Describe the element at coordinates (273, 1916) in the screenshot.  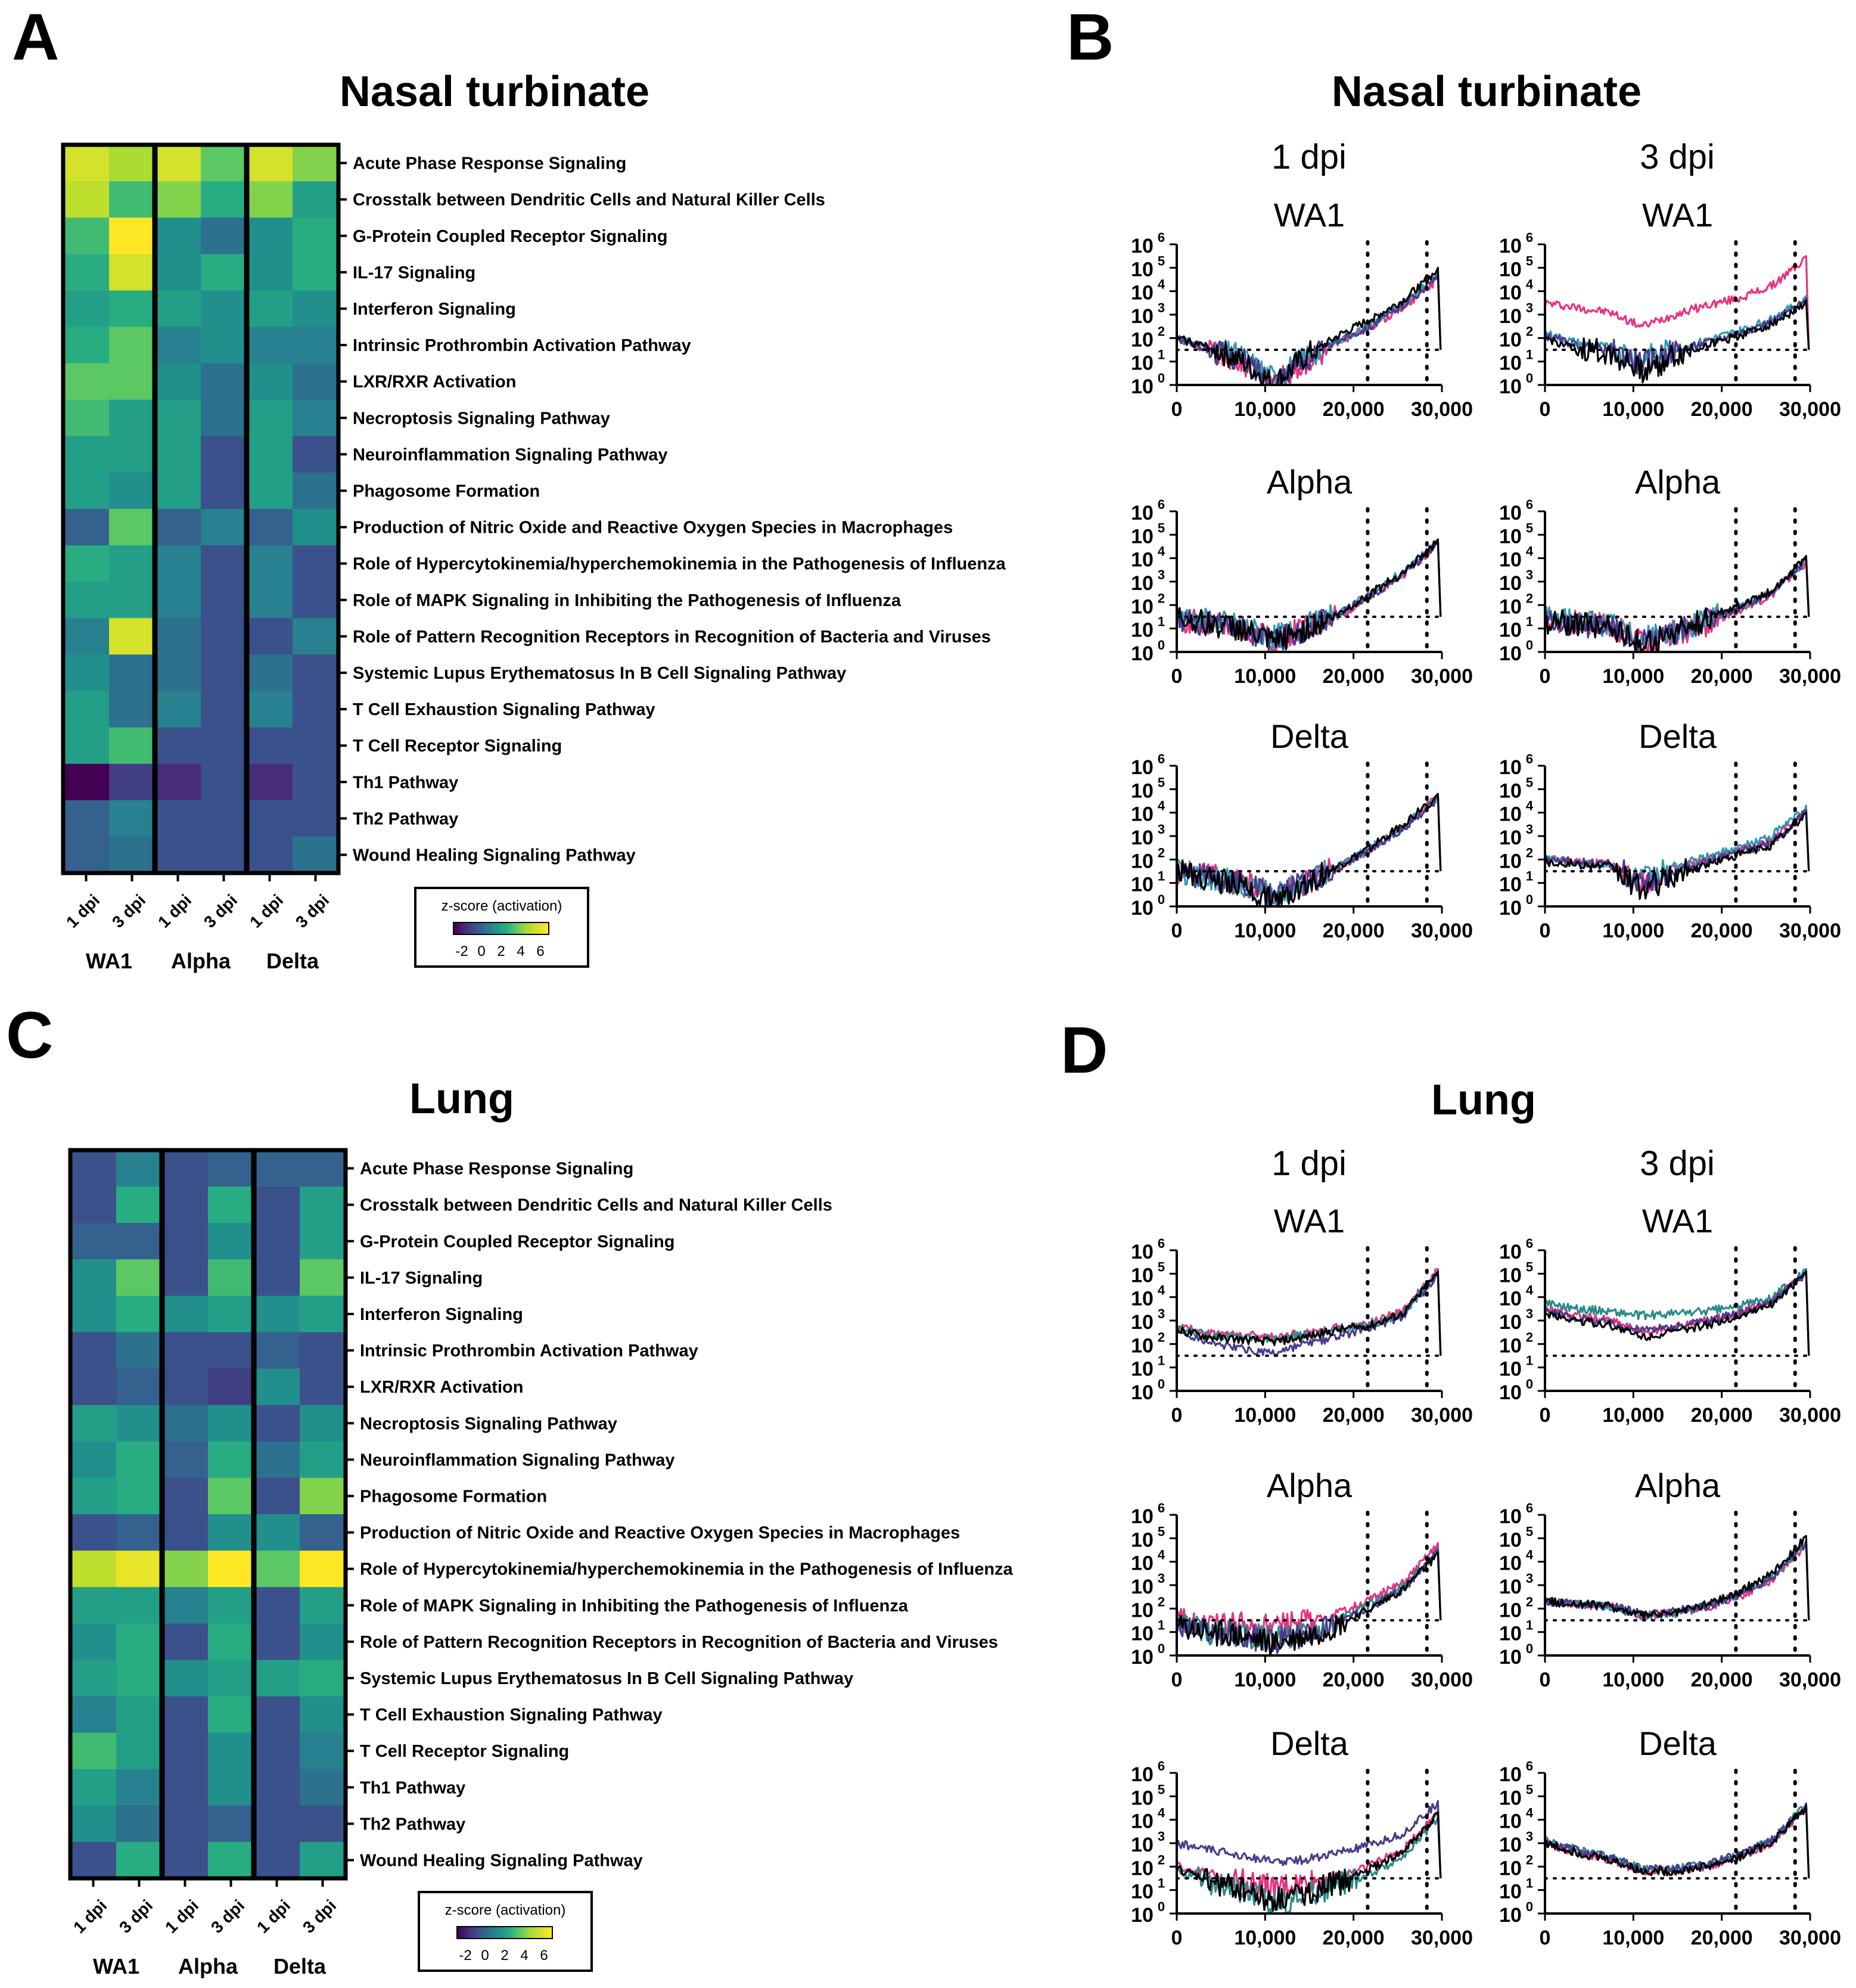
I see `column-label: 1 dpi` at that location.